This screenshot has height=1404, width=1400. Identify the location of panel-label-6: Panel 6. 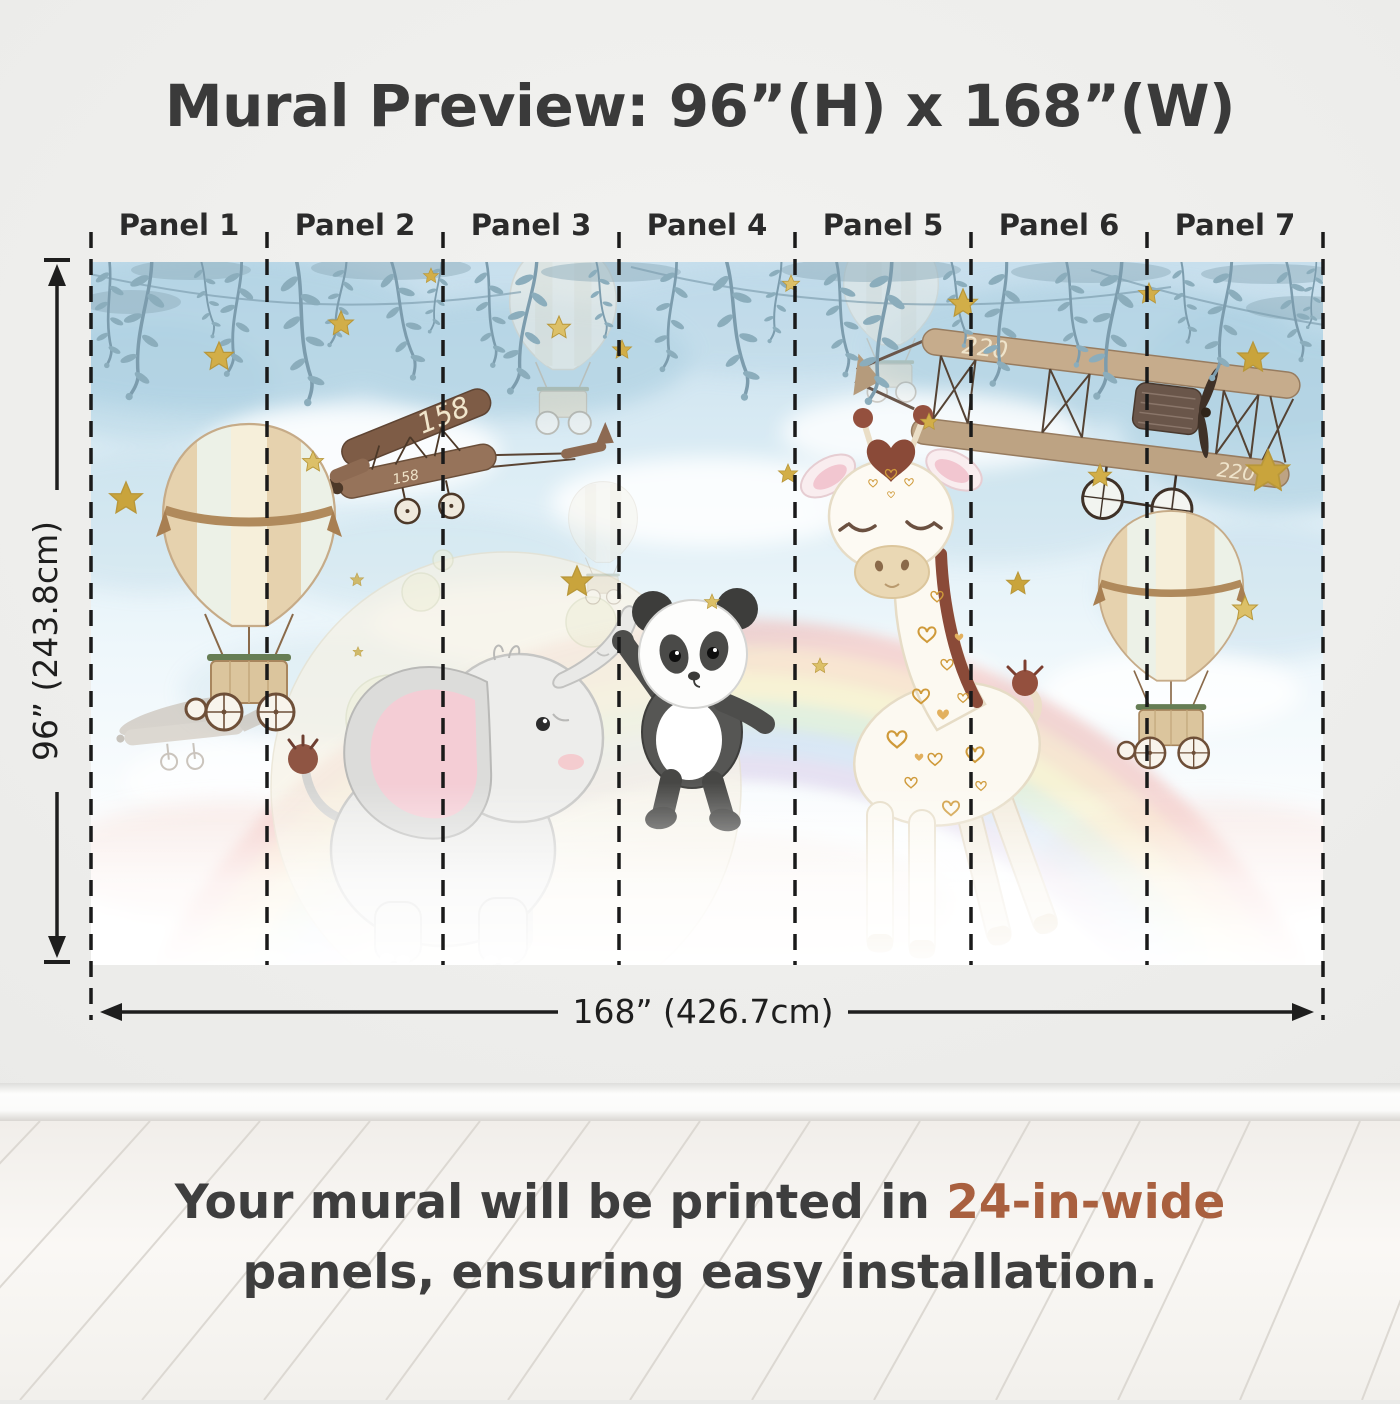
(1059, 225).